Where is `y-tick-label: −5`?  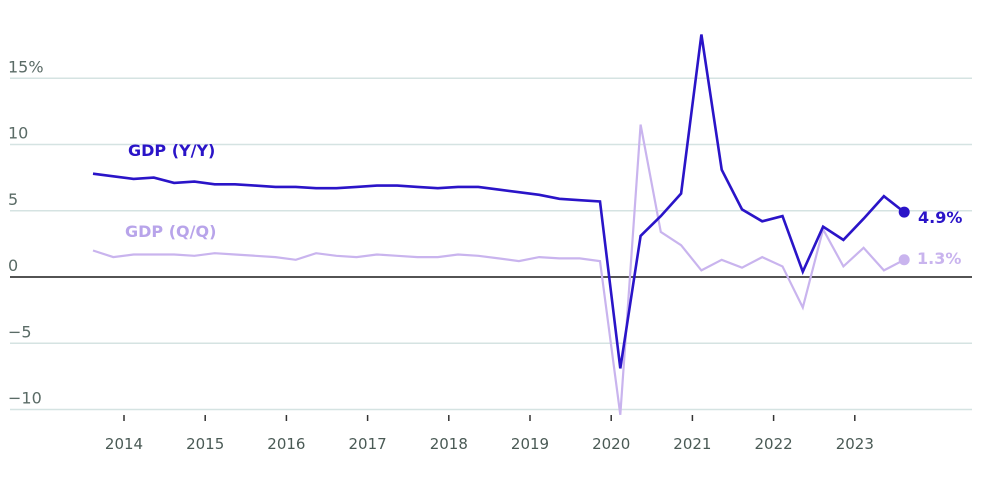 y-tick-label: −5 is located at coordinates (20, 331).